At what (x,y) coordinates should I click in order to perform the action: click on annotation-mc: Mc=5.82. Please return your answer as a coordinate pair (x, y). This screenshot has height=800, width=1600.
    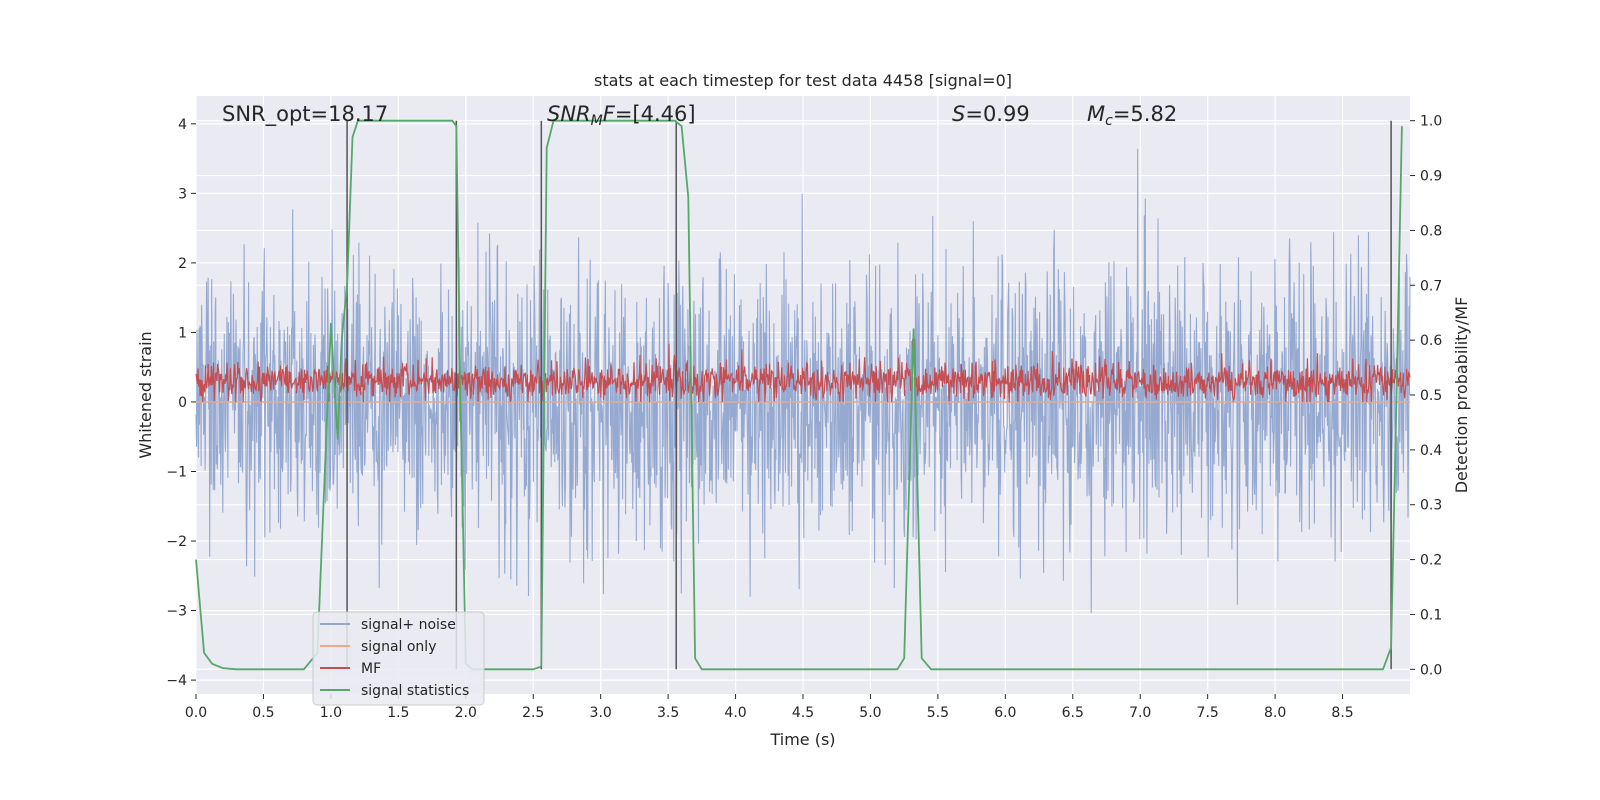
    Looking at the image, I should click on (1132, 115).